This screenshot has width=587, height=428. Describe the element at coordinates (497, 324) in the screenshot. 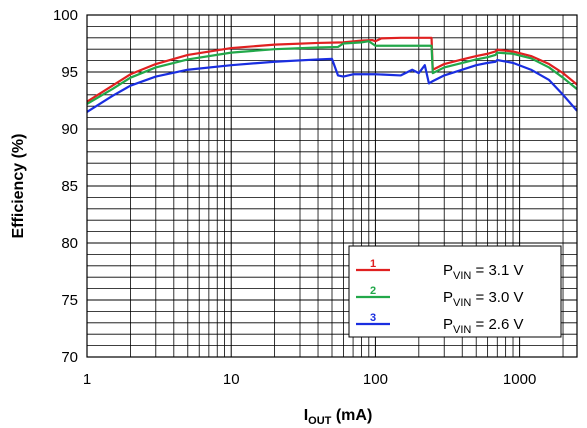

I see `legend-label-3-rest: = 2.6 V` at that location.